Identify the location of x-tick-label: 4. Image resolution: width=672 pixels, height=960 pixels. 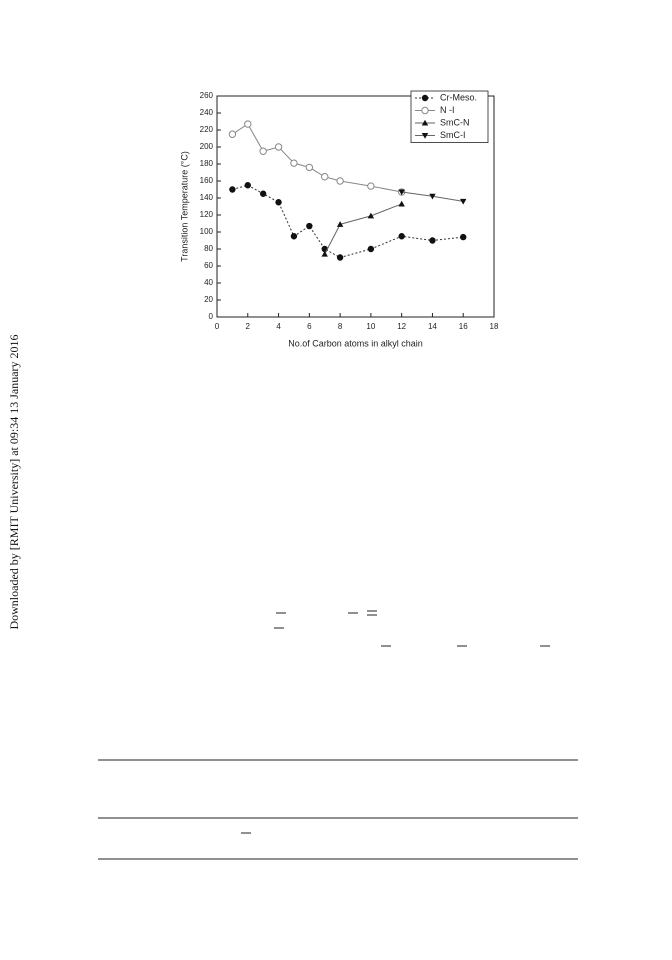
(278, 326).